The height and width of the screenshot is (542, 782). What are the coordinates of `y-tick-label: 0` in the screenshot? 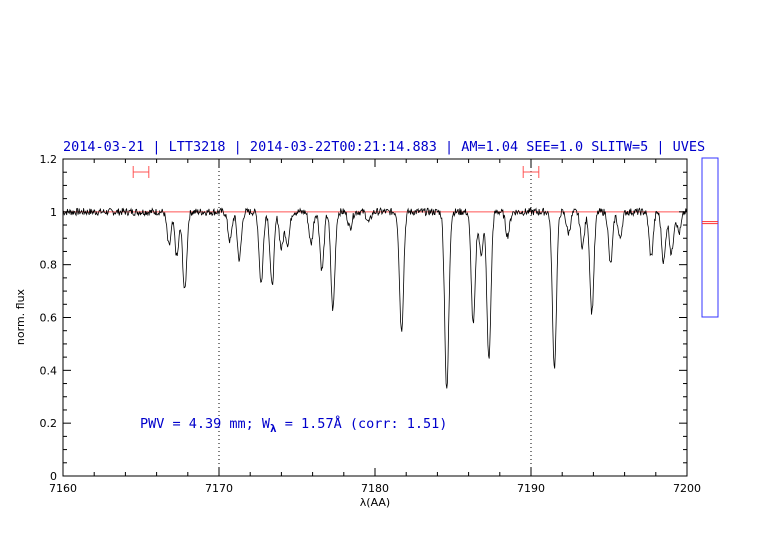 It's located at (53, 476).